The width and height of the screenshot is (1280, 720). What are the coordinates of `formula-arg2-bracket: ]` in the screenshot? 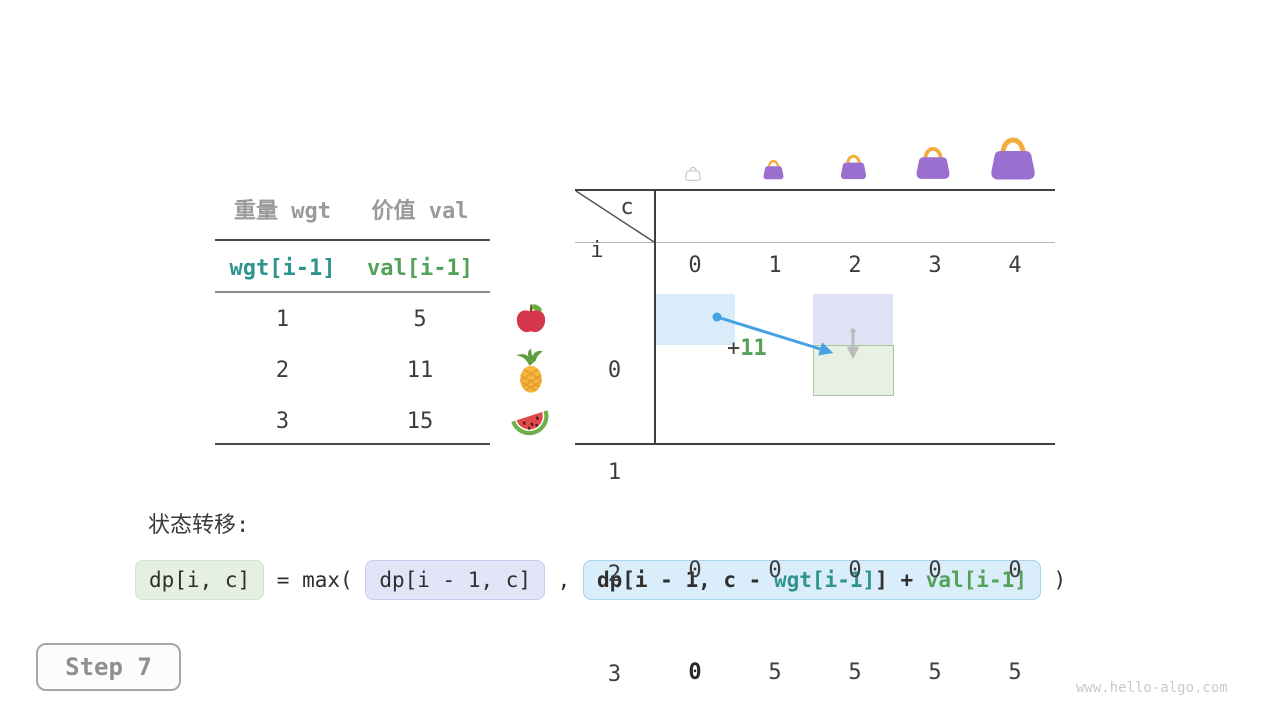 It's located at (881, 580).